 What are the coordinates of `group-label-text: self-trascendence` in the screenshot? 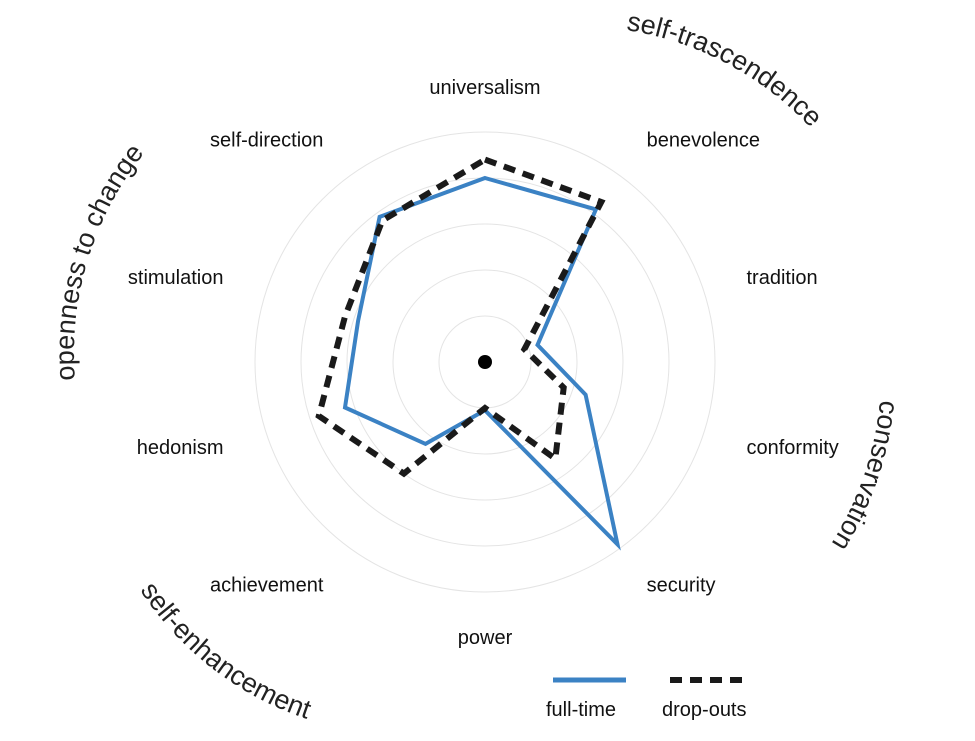 It's located at (726, 69).